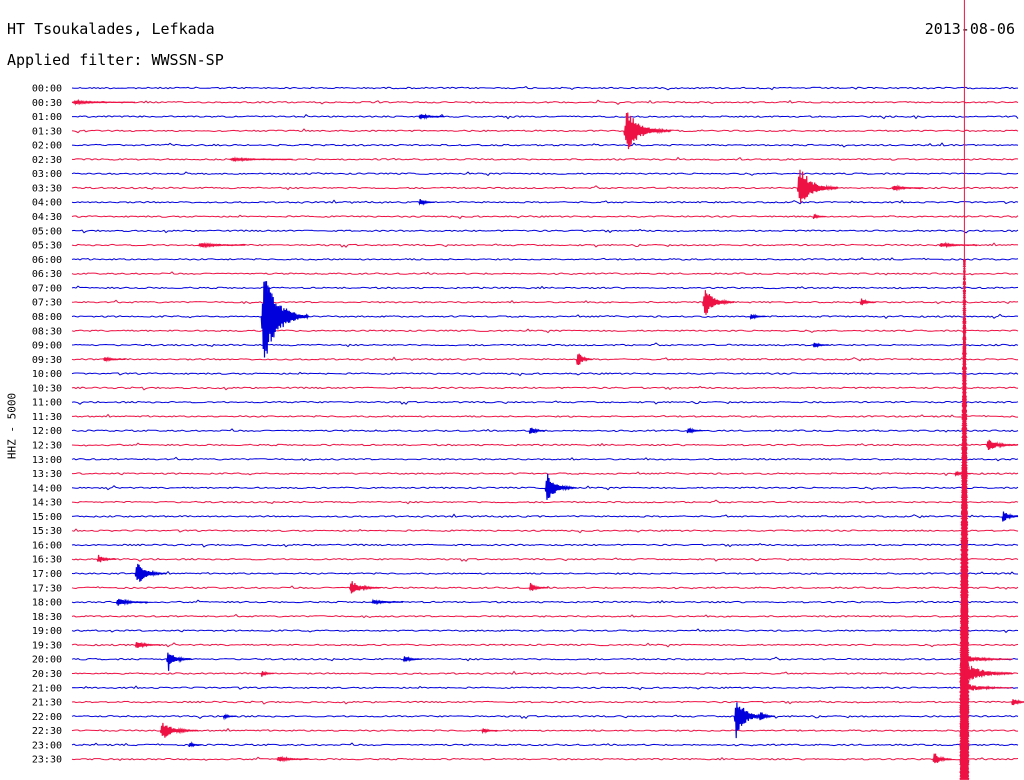  I want to click on trace-time-label: 23:00, so click(47, 745).